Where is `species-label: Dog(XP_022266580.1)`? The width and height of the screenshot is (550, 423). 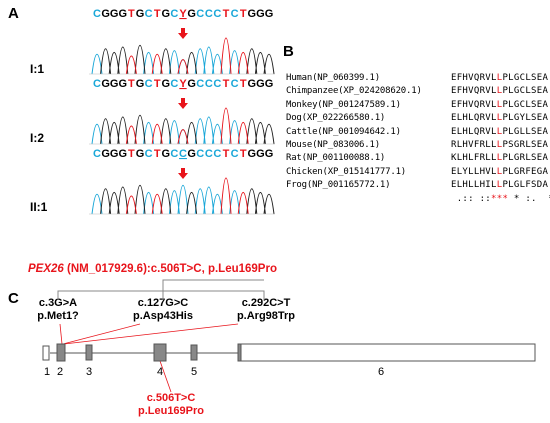 species-label: Dog(XP_022266580.1) is located at coordinates (336, 118).